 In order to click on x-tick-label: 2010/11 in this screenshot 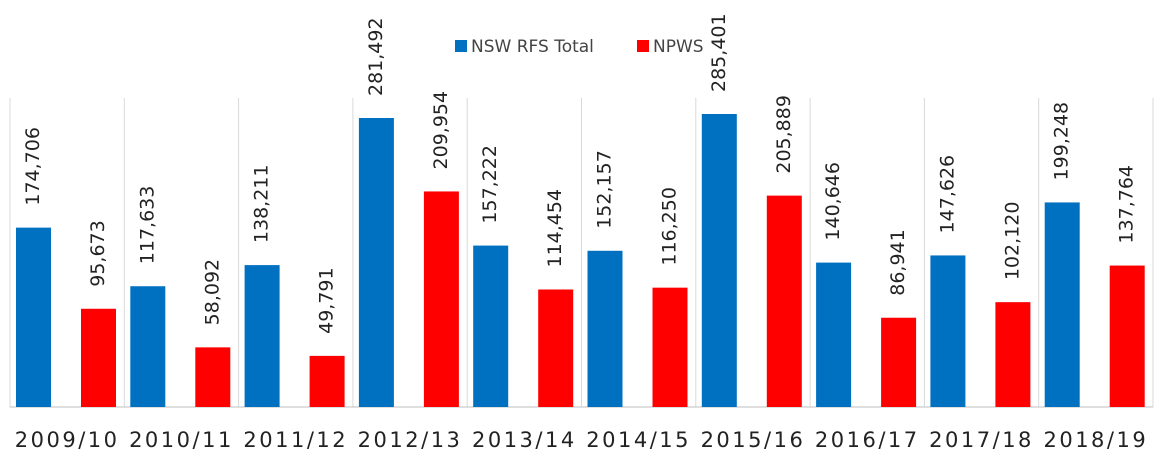, I will do `click(181, 440)`.